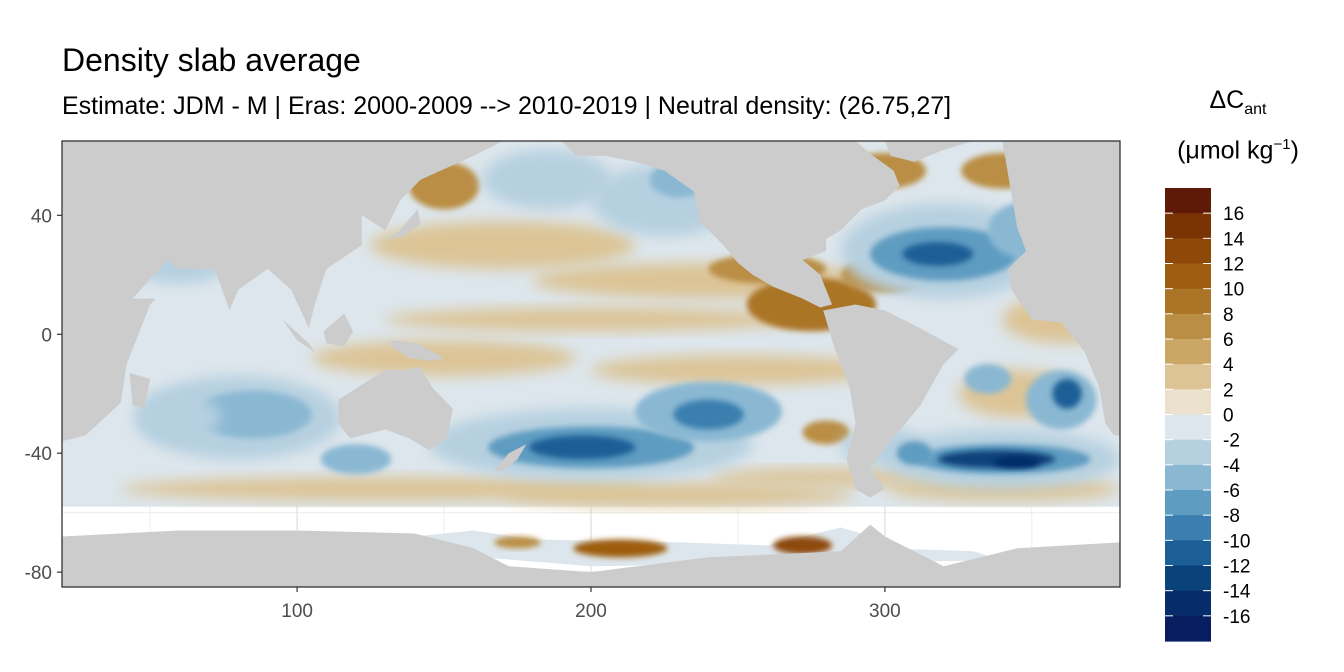 The image size is (1344, 672). What do you see at coordinates (1234, 239) in the screenshot?
I see `colorbar-label: 14` at bounding box center [1234, 239].